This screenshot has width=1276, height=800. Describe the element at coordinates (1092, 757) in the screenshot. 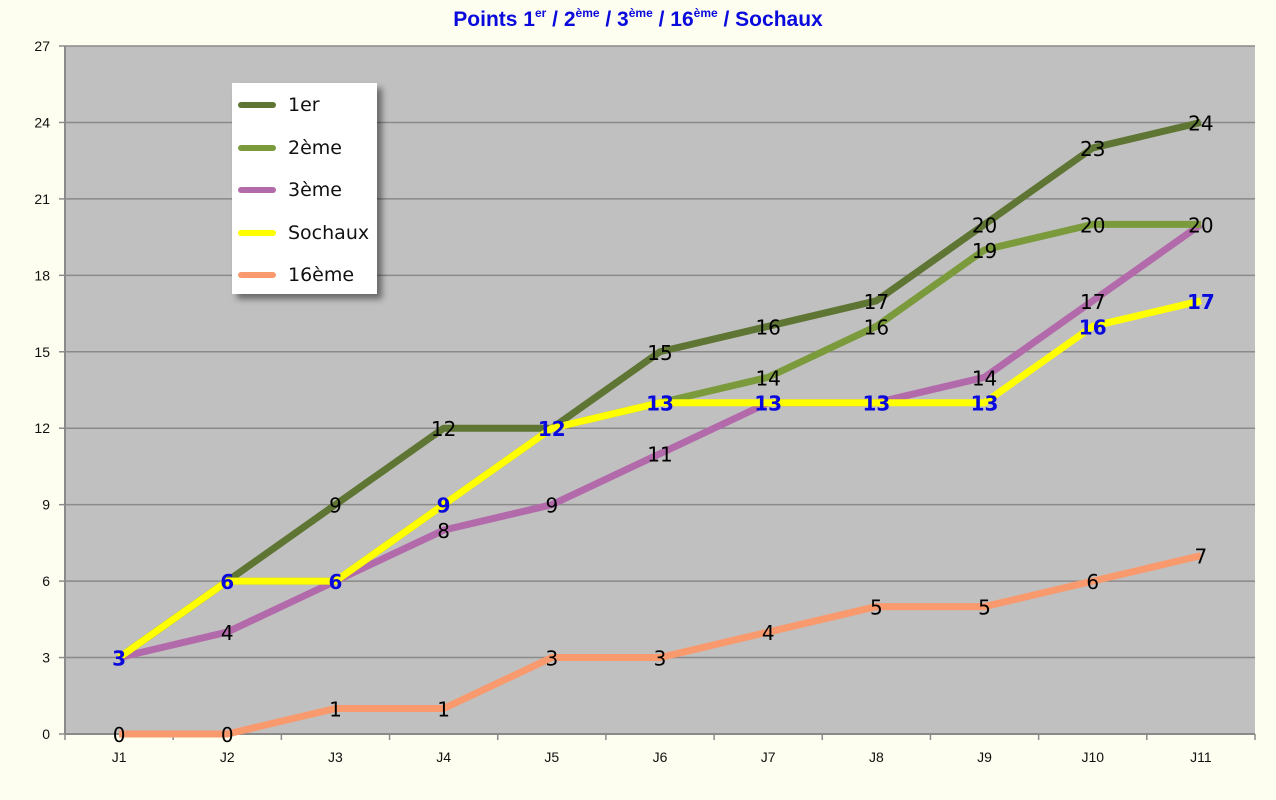

I see `x-tick-label: J10` at that location.